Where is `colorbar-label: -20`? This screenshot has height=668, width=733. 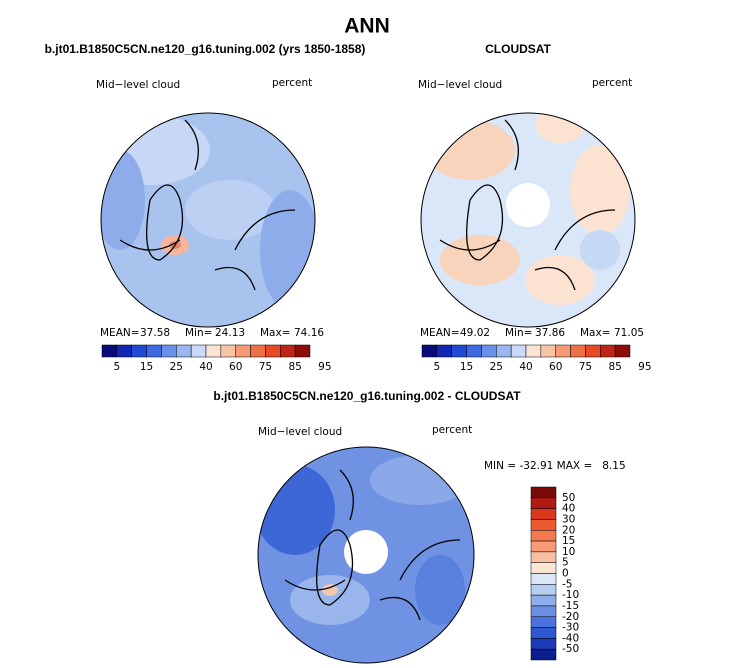 colorbar-label: -20 is located at coordinates (570, 617).